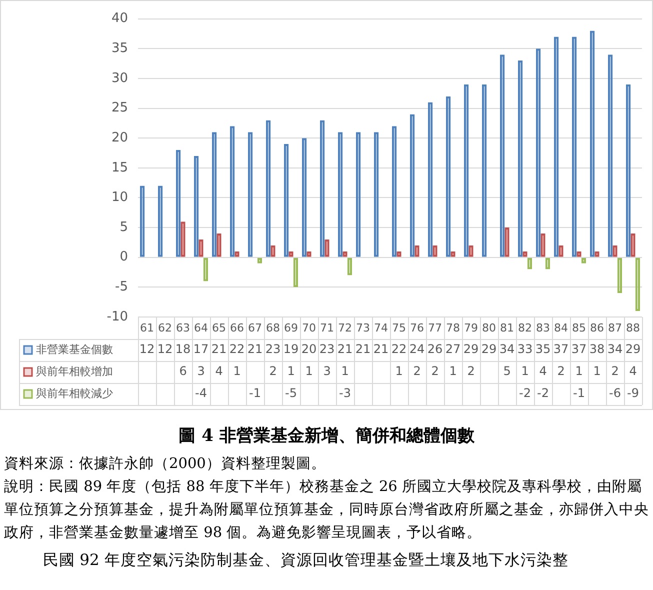 The height and width of the screenshot is (590, 653). Describe the element at coordinates (201, 349) in the screenshot. I see `data-label: 17` at that location.